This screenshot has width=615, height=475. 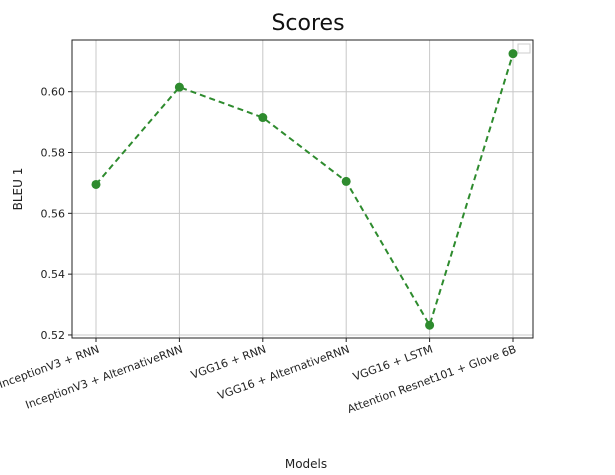 I want to click on y-axis-label: BLEU 1, so click(x=18, y=189).